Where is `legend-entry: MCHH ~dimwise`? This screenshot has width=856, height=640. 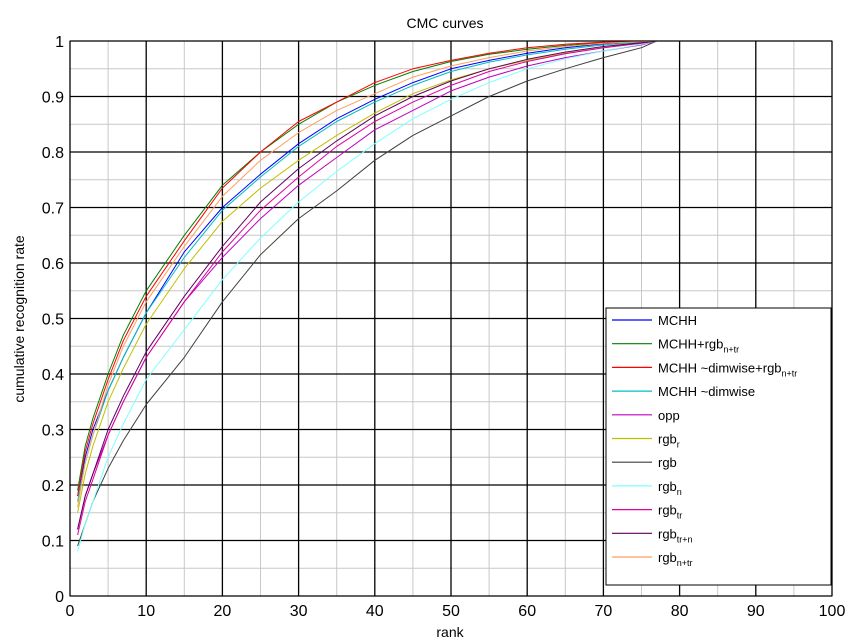 legend-entry: MCHH ~dimwise is located at coordinates (706, 391).